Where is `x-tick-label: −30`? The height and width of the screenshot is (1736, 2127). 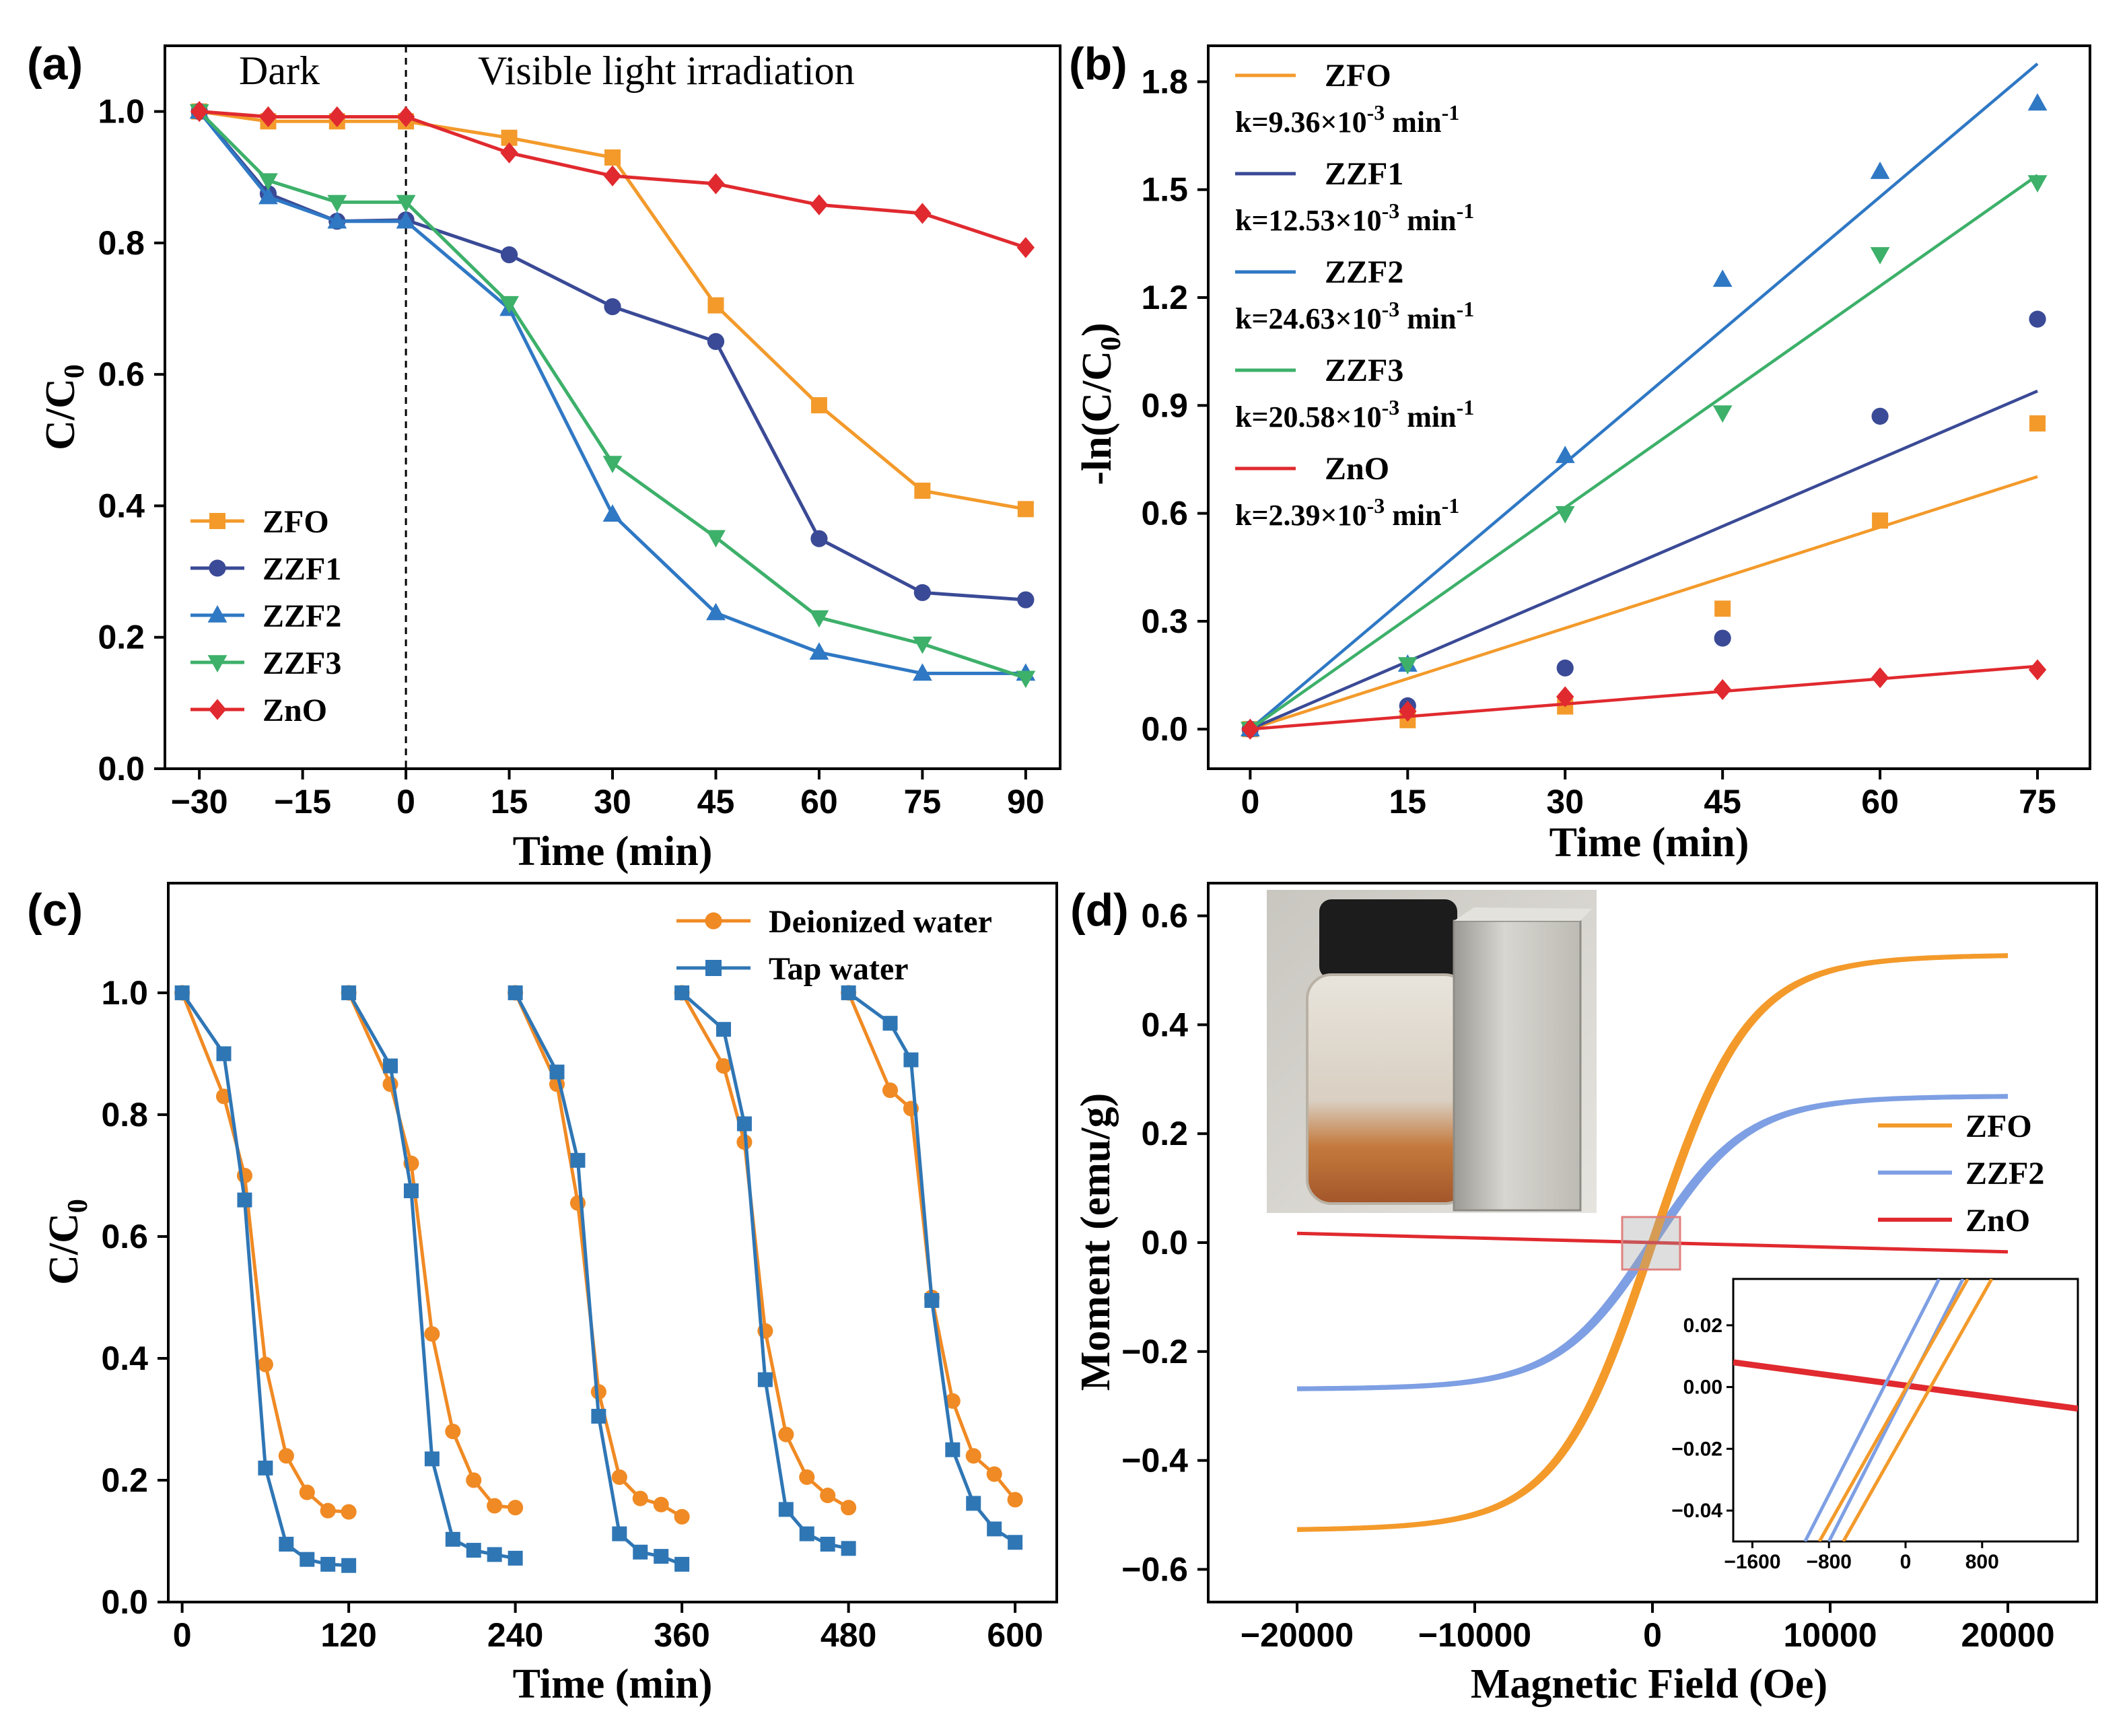 x-tick-label: −30 is located at coordinates (199, 802).